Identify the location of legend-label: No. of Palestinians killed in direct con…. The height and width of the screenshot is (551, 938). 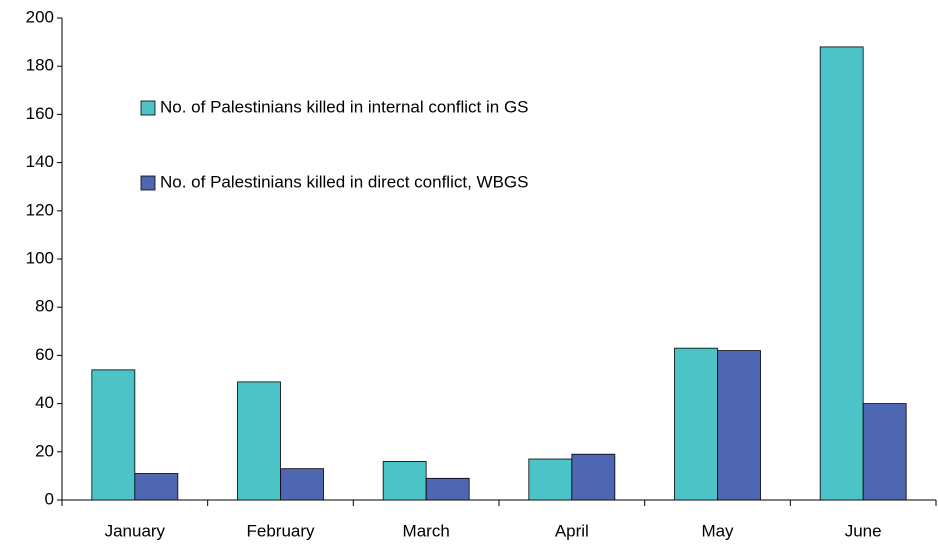
(344, 181).